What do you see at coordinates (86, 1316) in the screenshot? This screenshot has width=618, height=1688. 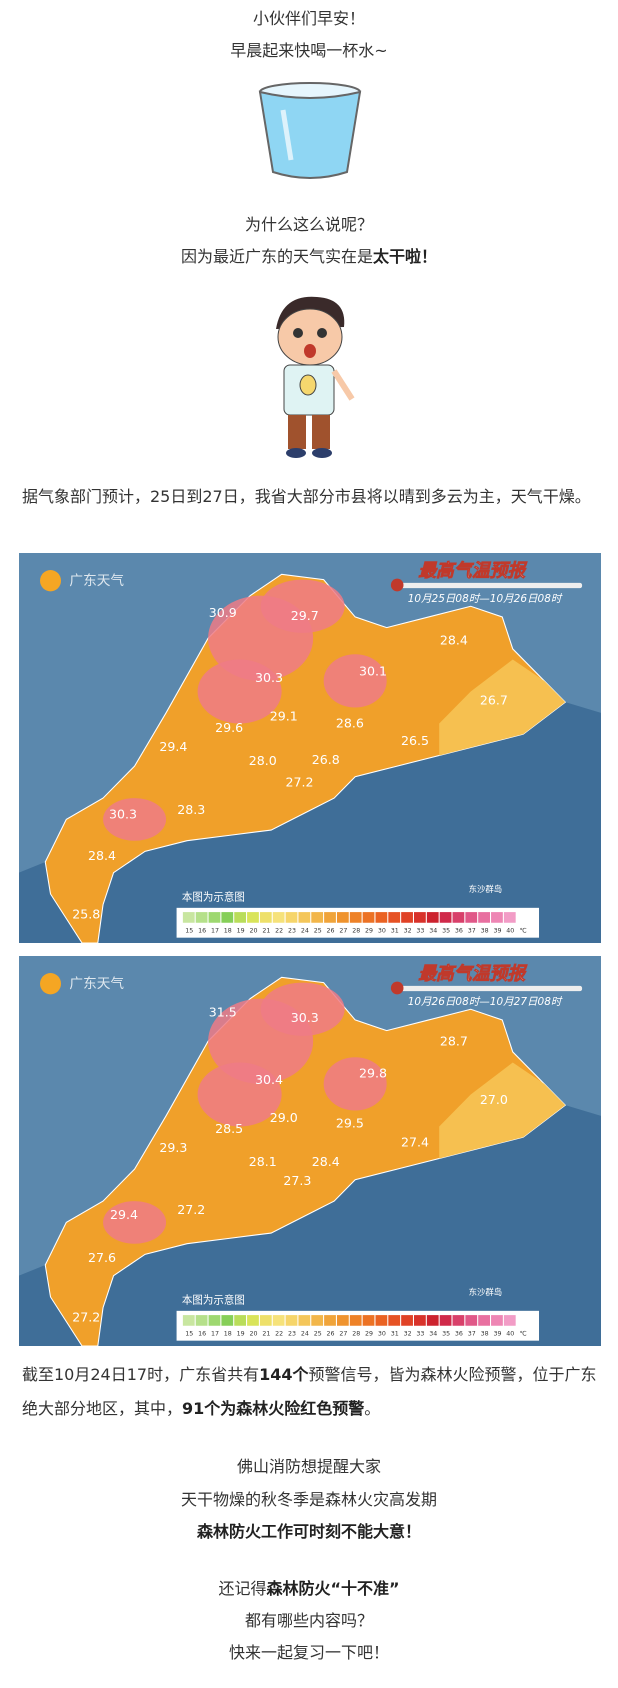 I see `temperature-label: 27.2` at bounding box center [86, 1316].